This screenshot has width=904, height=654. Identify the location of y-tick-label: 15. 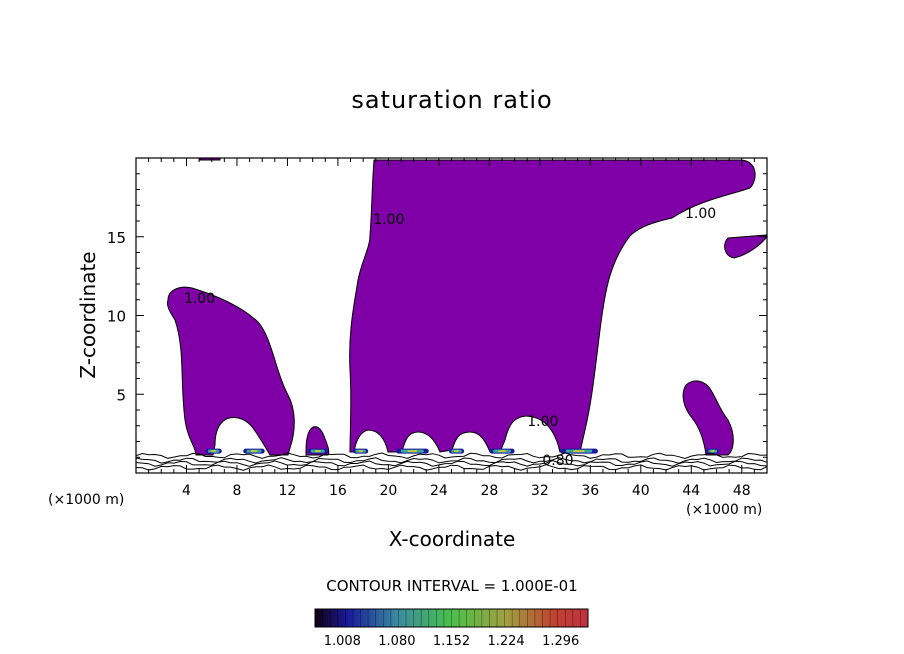
(116, 238).